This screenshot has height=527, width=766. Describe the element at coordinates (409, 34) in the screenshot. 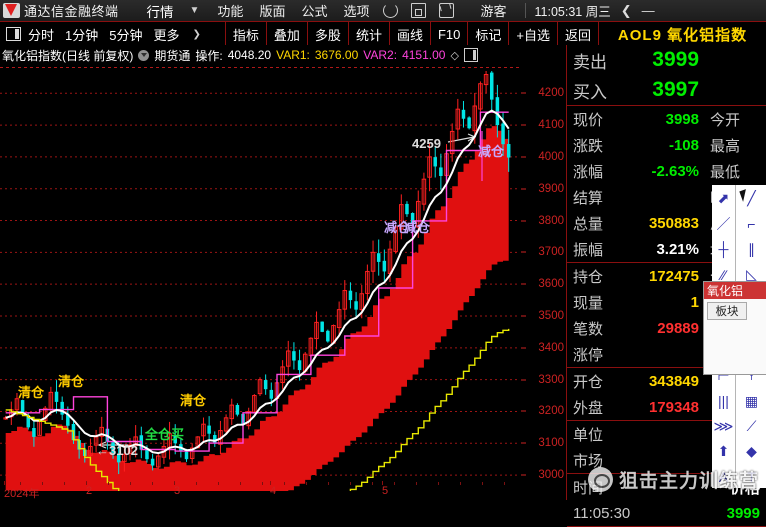

I see `button-drawline: 画线` at that location.